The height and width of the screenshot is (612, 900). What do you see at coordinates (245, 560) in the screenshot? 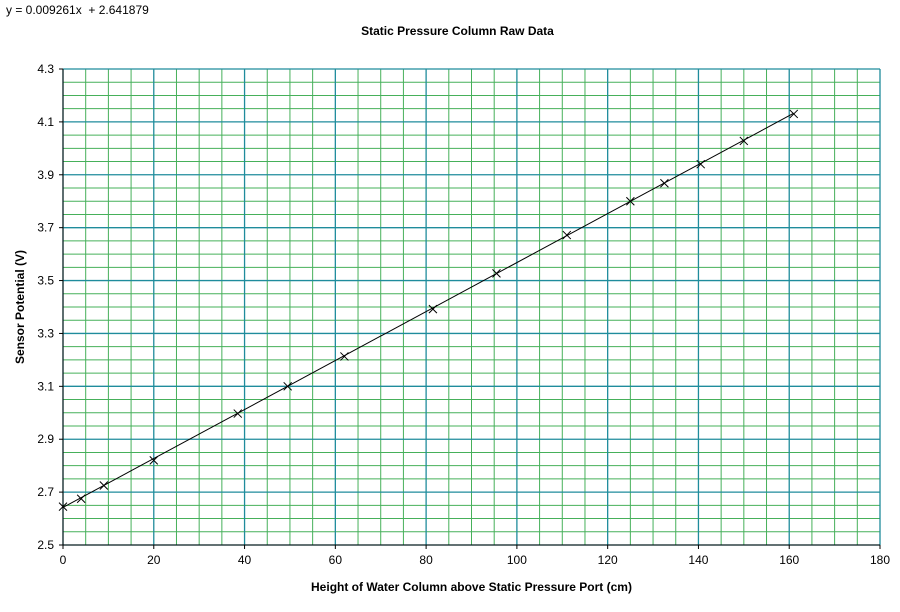
I see `x-tick-label: 40` at bounding box center [245, 560].